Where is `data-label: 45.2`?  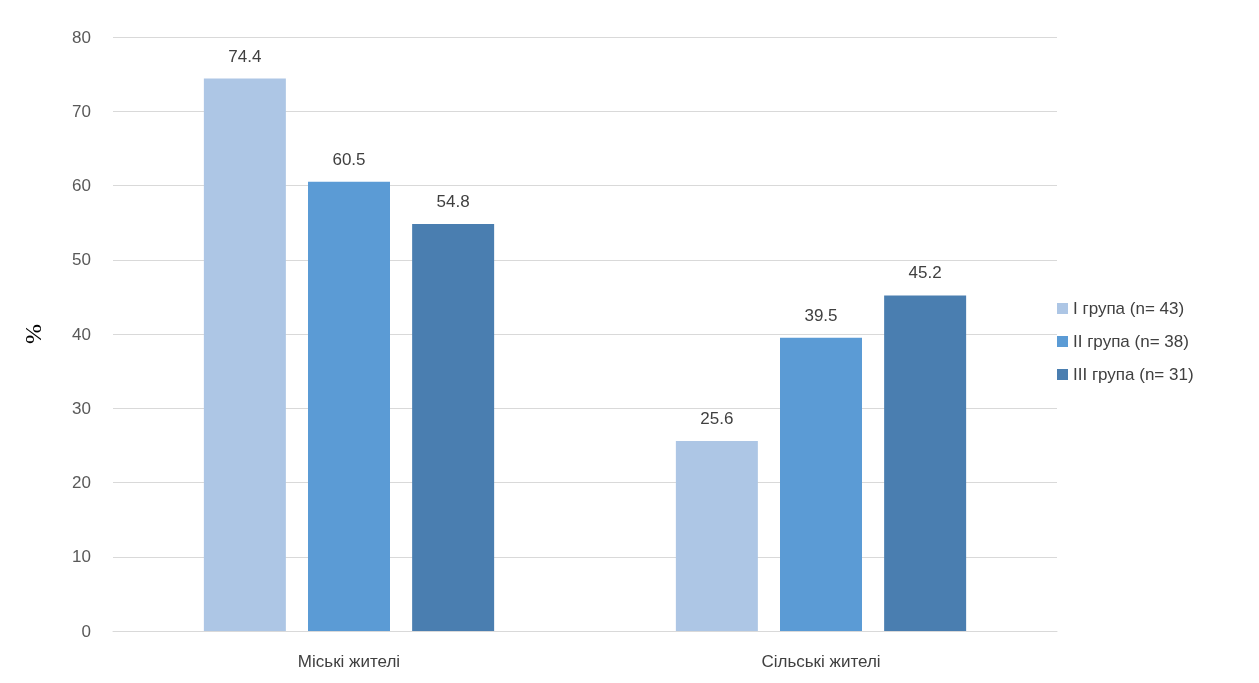 data-label: 45.2 is located at coordinates (925, 273).